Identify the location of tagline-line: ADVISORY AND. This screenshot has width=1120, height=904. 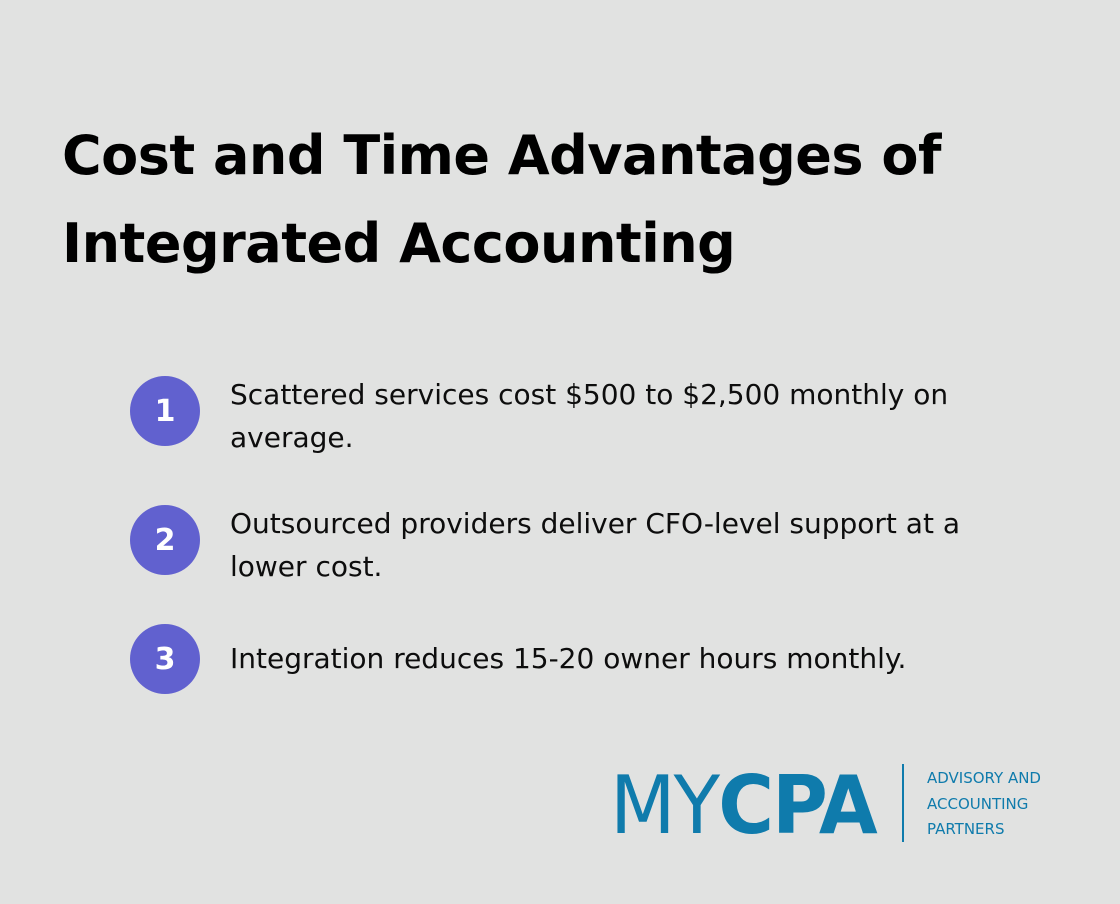
(984, 778).